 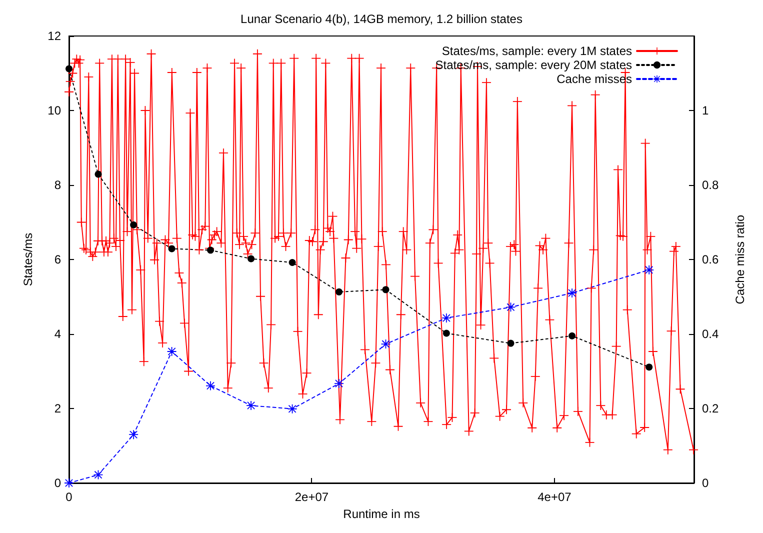 What do you see at coordinates (705, 483) in the screenshot?
I see `y2-tick-label: 0` at bounding box center [705, 483].